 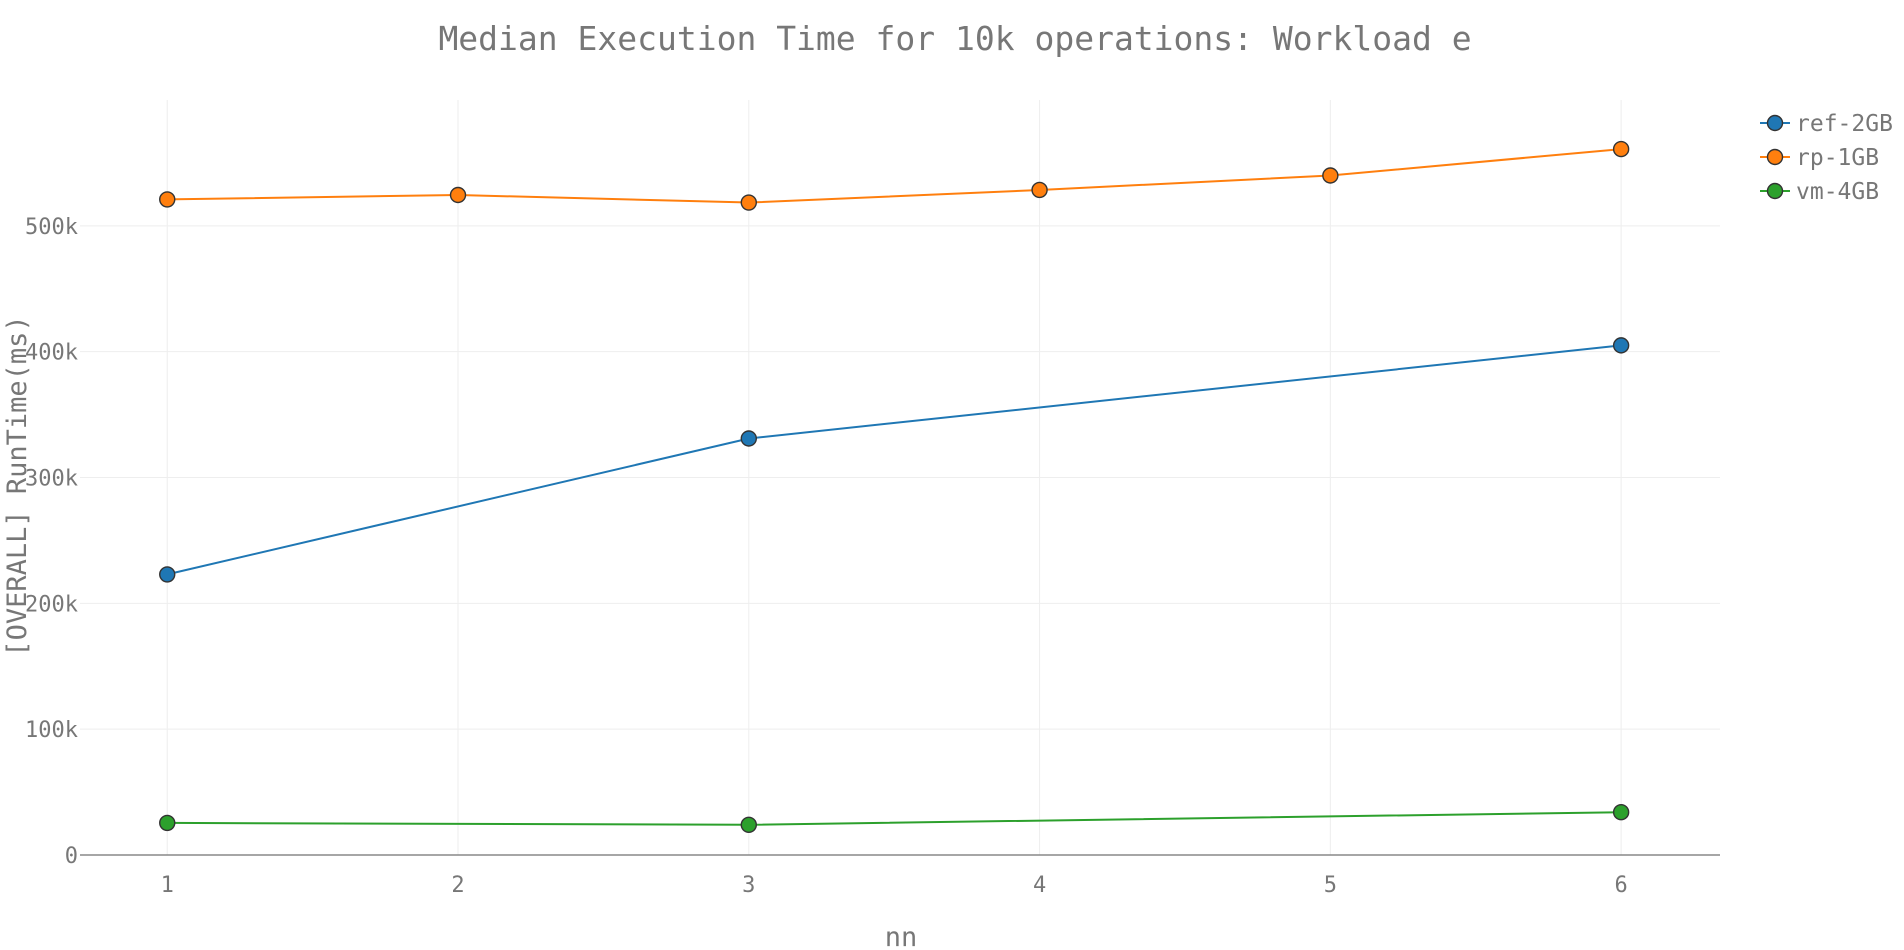 What do you see at coordinates (748, 885) in the screenshot?
I see `x-tick-label: 3` at bounding box center [748, 885].